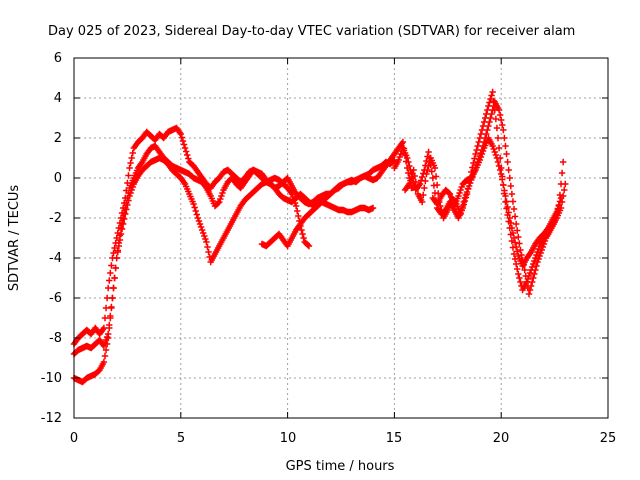  What do you see at coordinates (181, 438) in the screenshot?
I see `x-tick-label: 5` at bounding box center [181, 438].